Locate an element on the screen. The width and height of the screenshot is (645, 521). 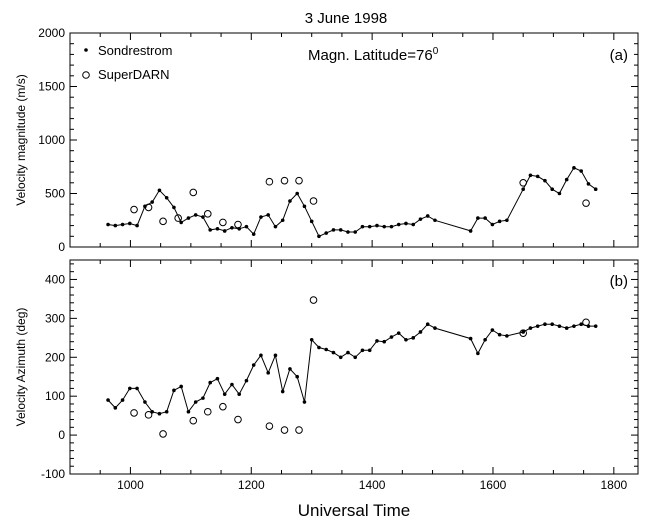
panel-a-y-tick-labels: 0 500 1000 1500 2000 is located at coordinates (51, 140).